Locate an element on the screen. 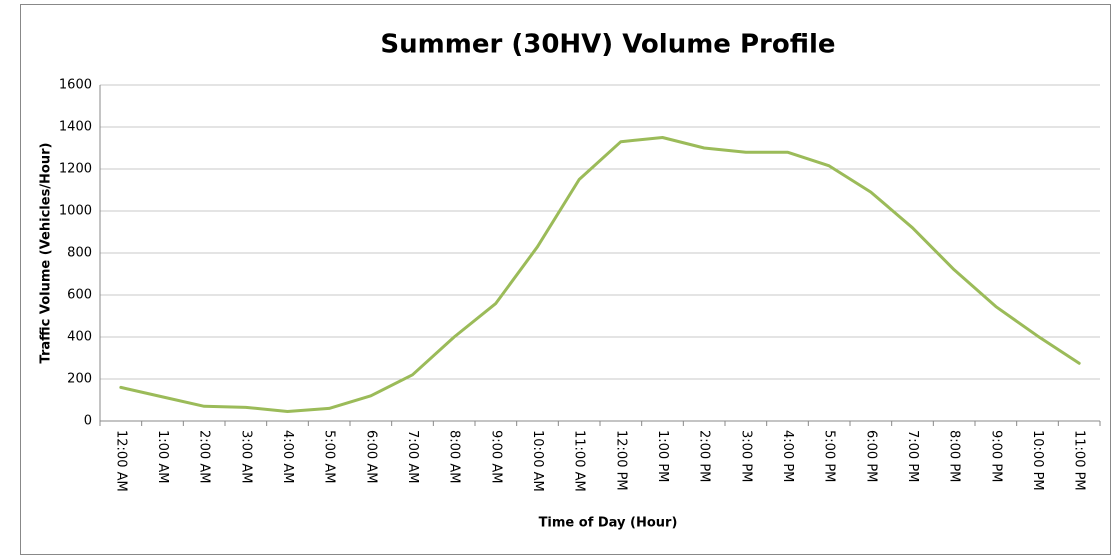 The image size is (1112, 556). y-tick-label: 600 is located at coordinates (79, 295).